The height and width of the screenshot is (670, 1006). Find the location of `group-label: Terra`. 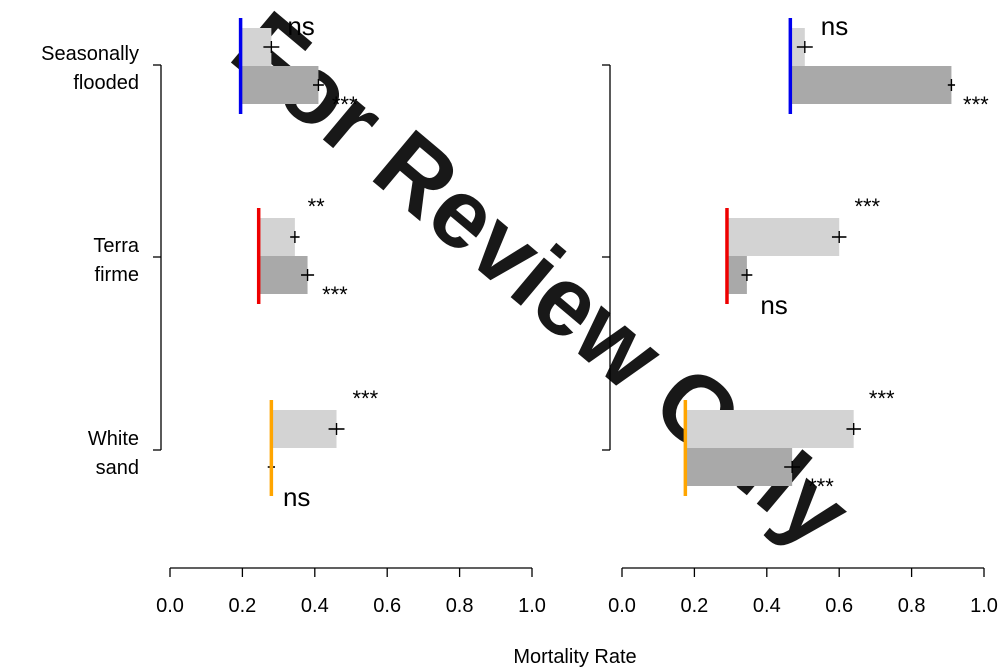

group-label: Terra is located at coordinates (116, 246).